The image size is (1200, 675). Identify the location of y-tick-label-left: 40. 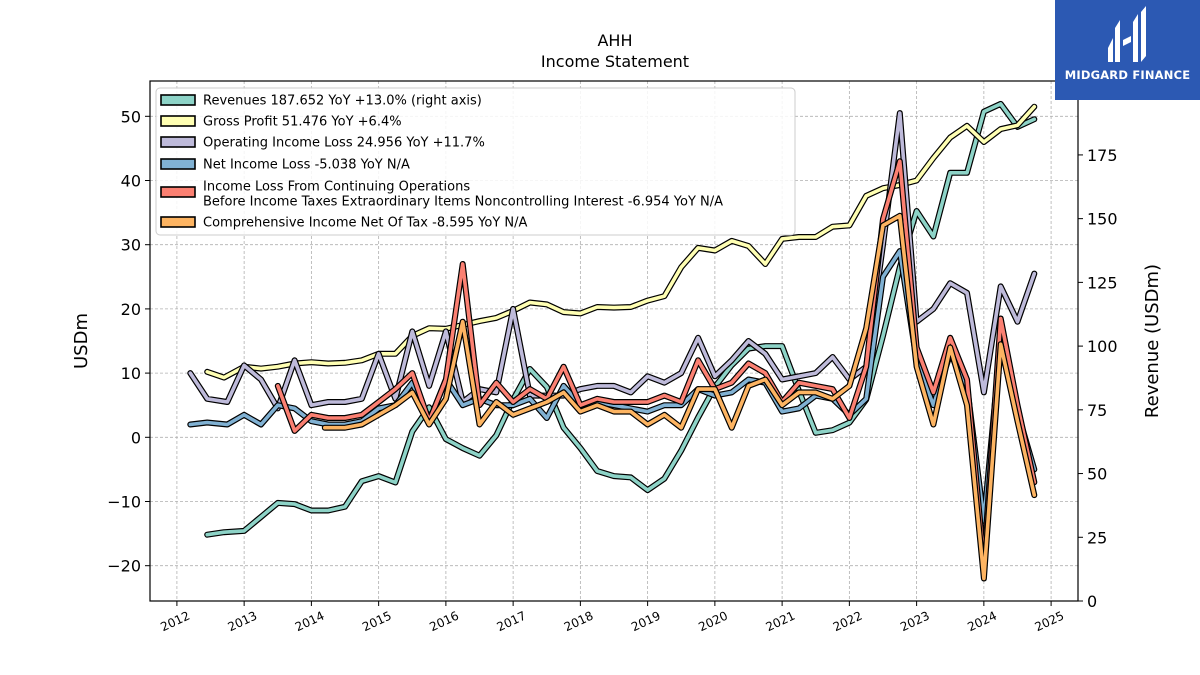
(131, 181).